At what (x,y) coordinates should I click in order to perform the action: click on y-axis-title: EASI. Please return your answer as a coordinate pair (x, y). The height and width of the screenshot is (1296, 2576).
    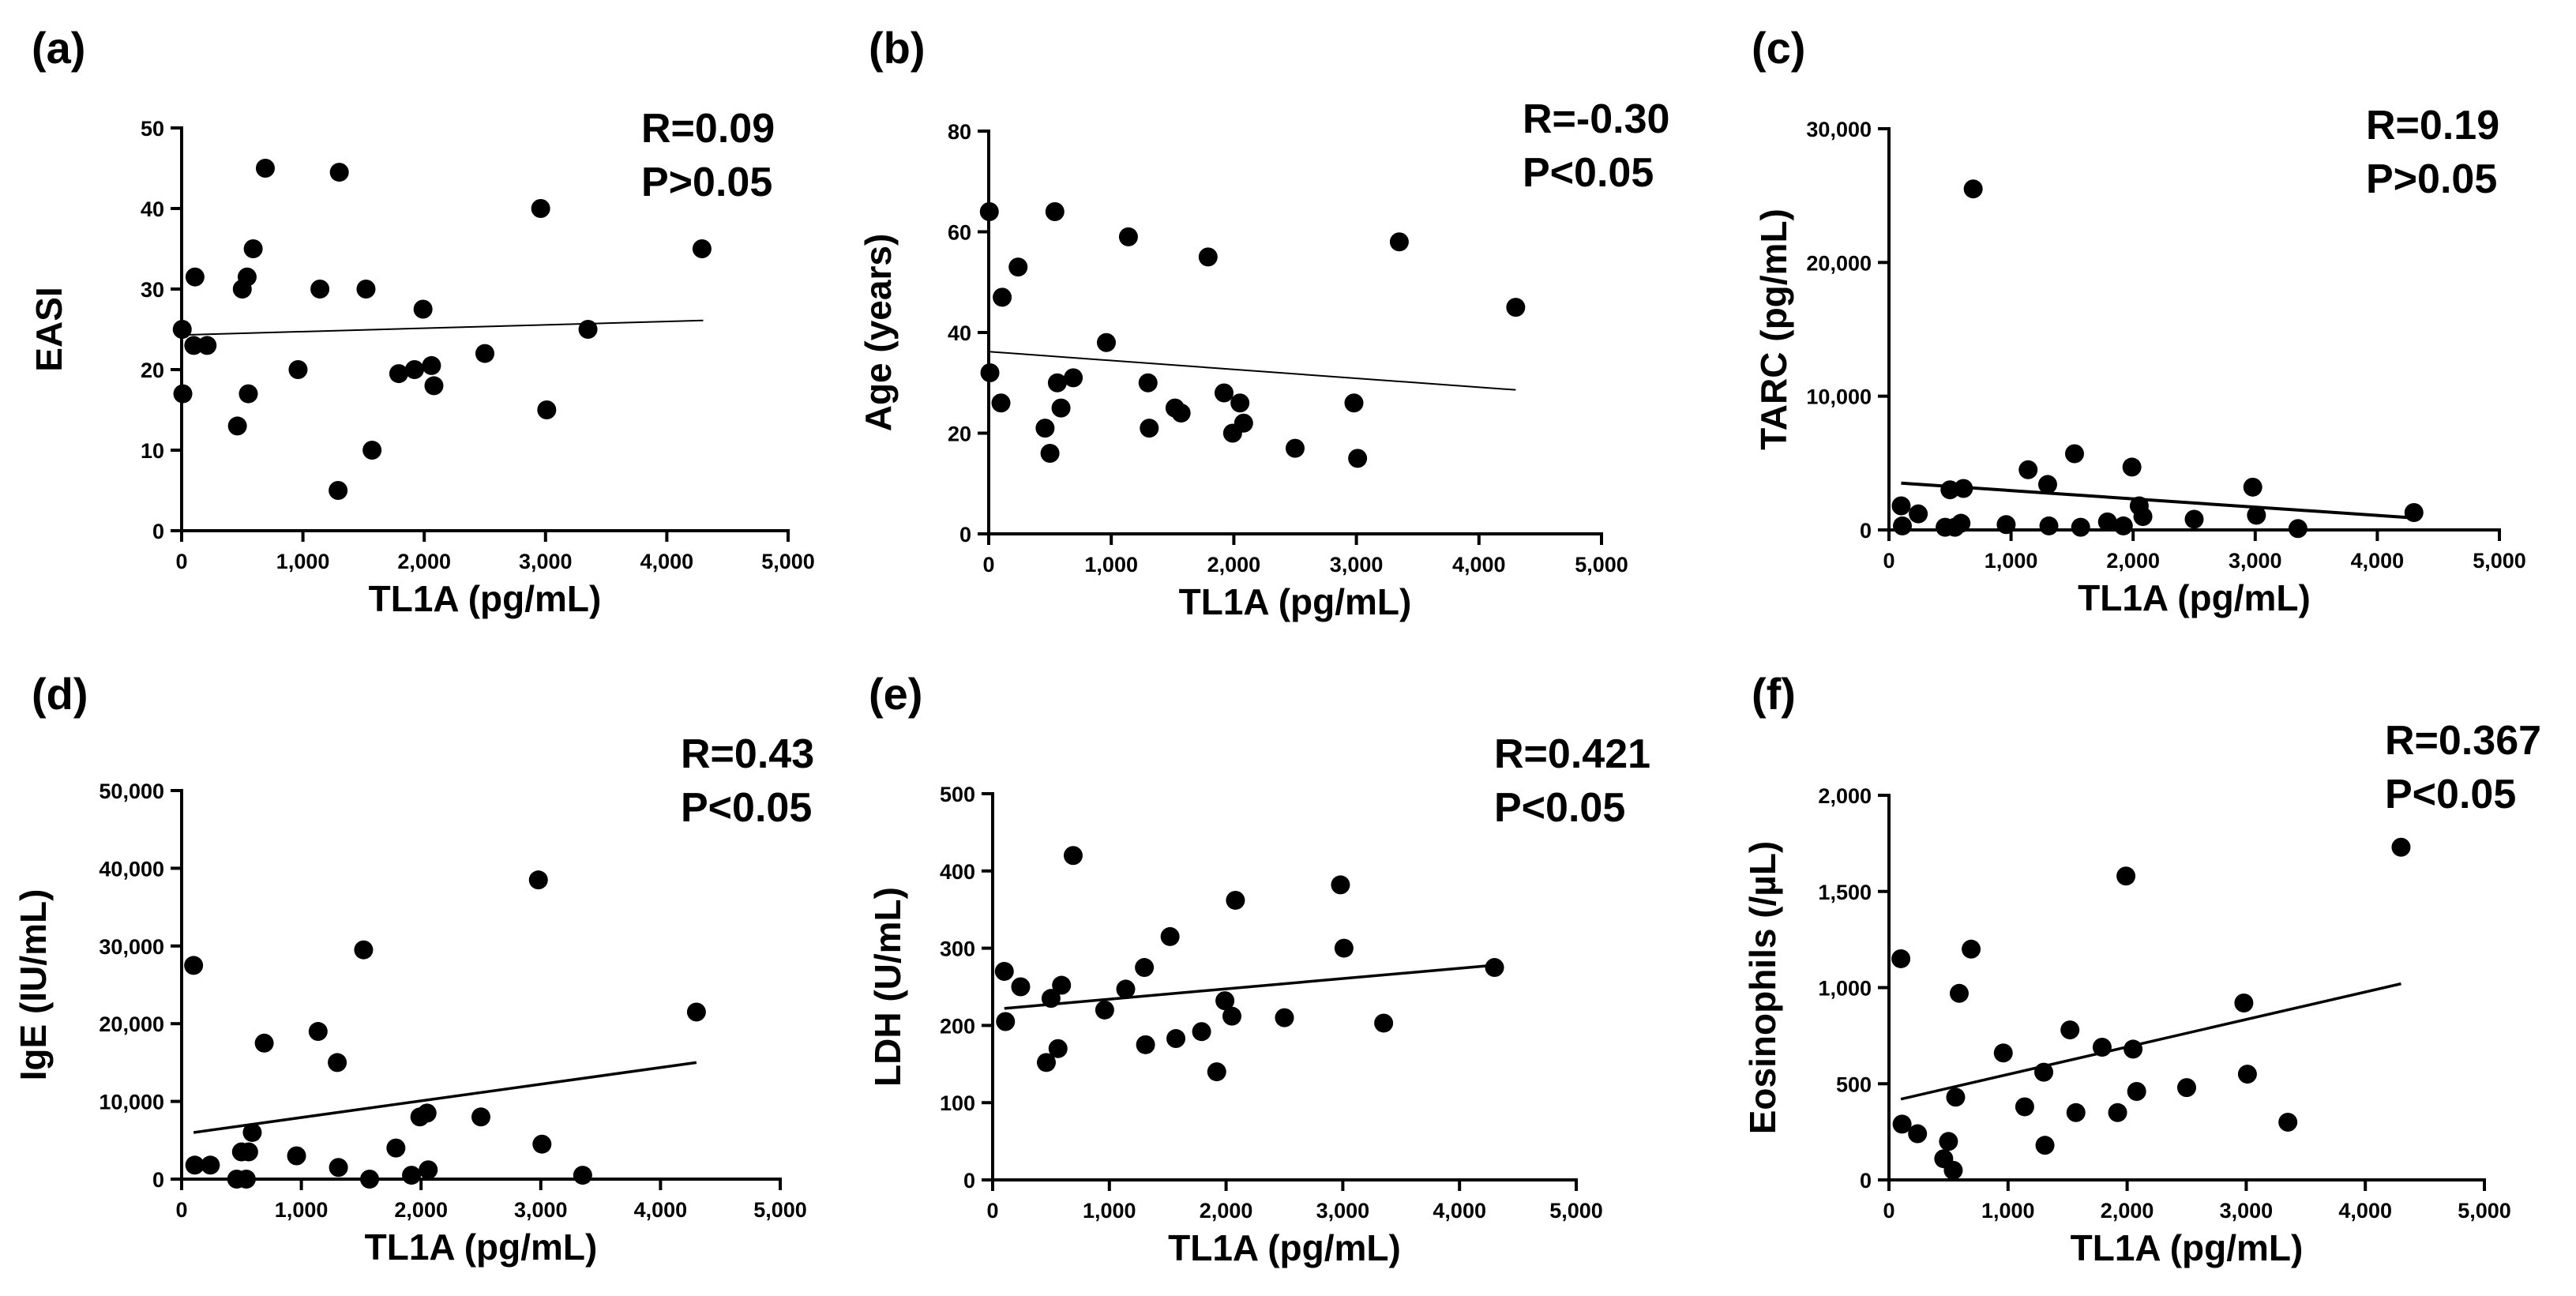
    Looking at the image, I should click on (48, 329).